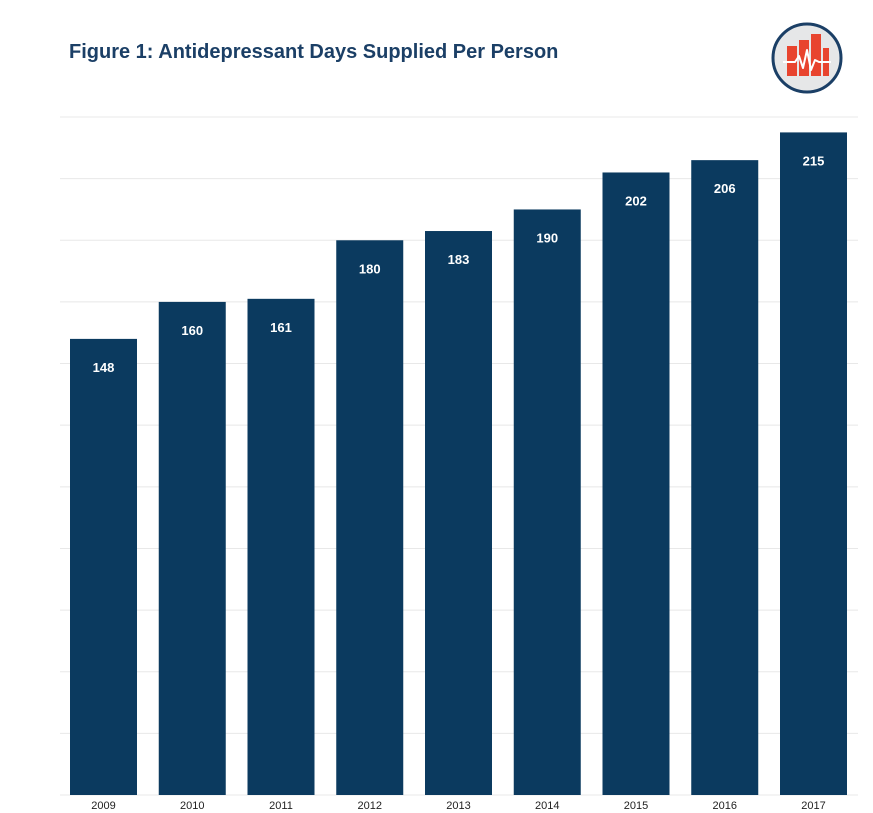 The image size is (873, 813). What do you see at coordinates (725, 188) in the screenshot?
I see `bar-value-label: 206` at bounding box center [725, 188].